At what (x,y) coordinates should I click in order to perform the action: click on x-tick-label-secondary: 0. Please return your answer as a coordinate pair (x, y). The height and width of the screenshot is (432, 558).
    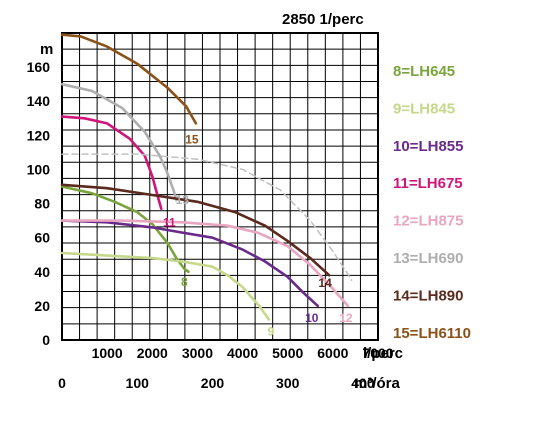
    Looking at the image, I should click on (62, 383).